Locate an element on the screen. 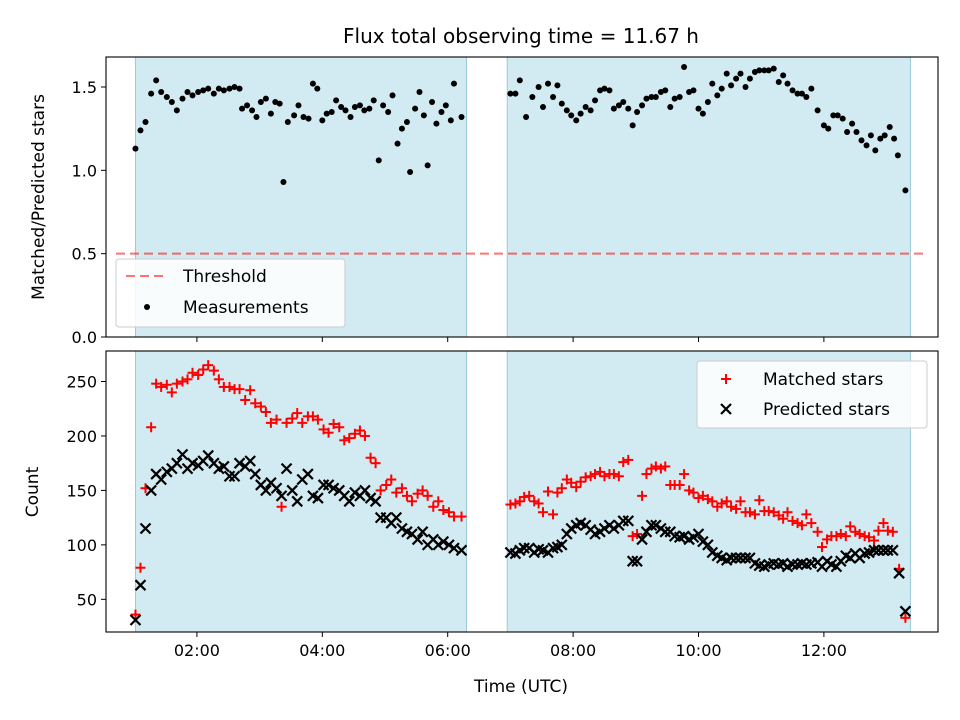  x-tick-label: 10:00 is located at coordinates (698, 650).